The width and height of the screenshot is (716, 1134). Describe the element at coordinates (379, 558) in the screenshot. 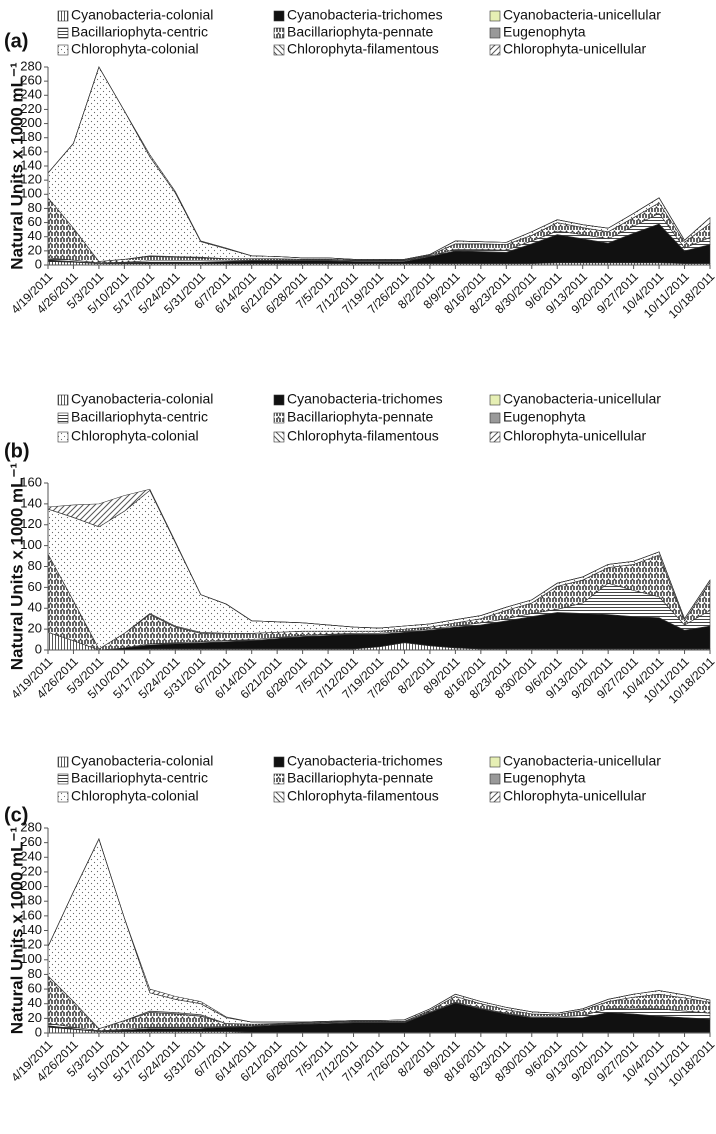

I see `area-diag` at that location.